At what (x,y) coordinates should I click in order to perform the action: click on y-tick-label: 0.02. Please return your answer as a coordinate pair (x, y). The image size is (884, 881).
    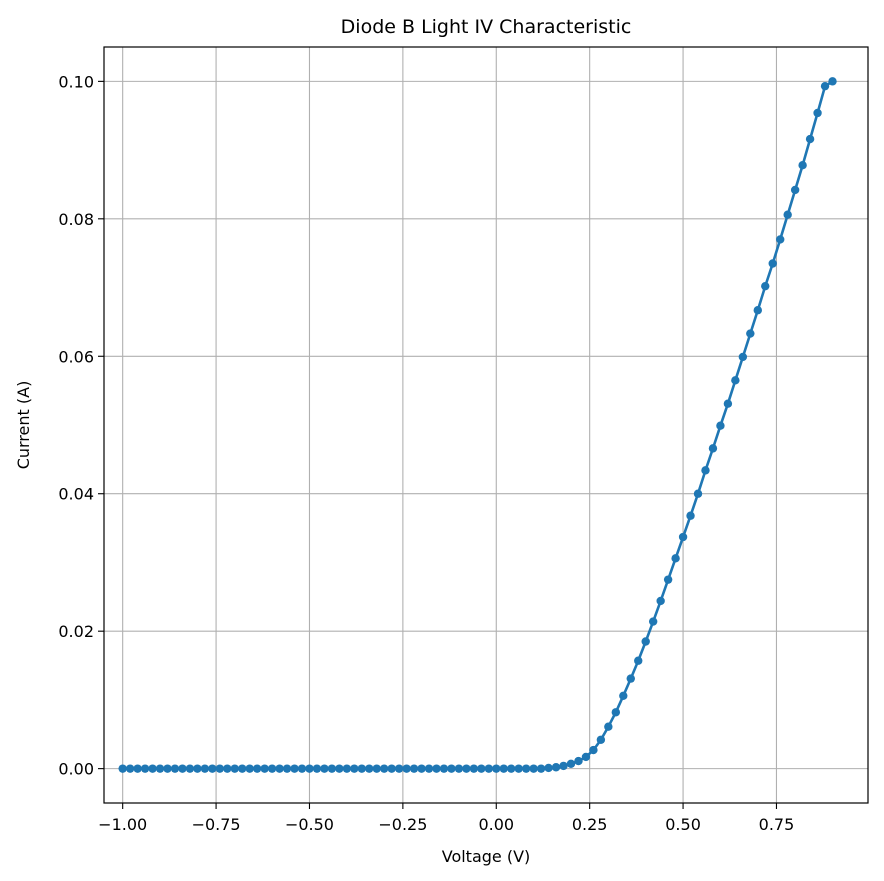
    Looking at the image, I should click on (76, 631).